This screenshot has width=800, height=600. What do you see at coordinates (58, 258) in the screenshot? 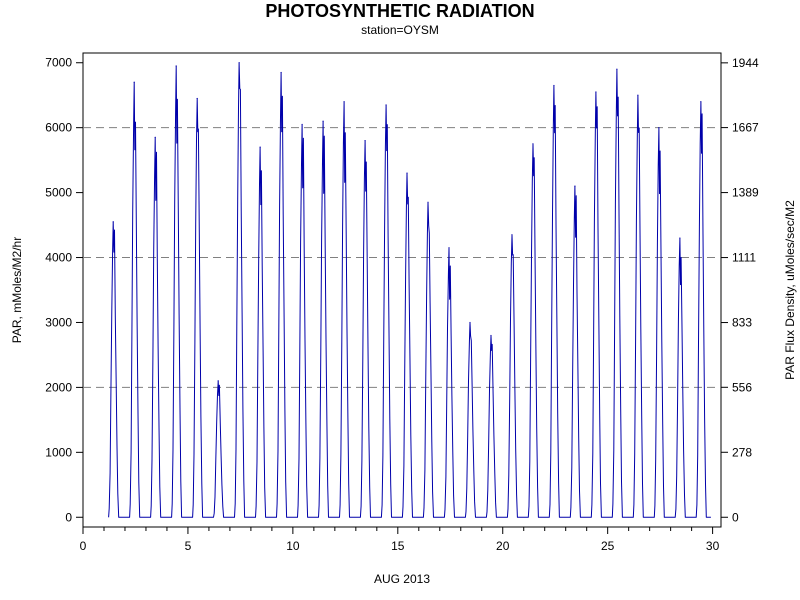
I see `y-tick-label: 4000` at bounding box center [58, 258].